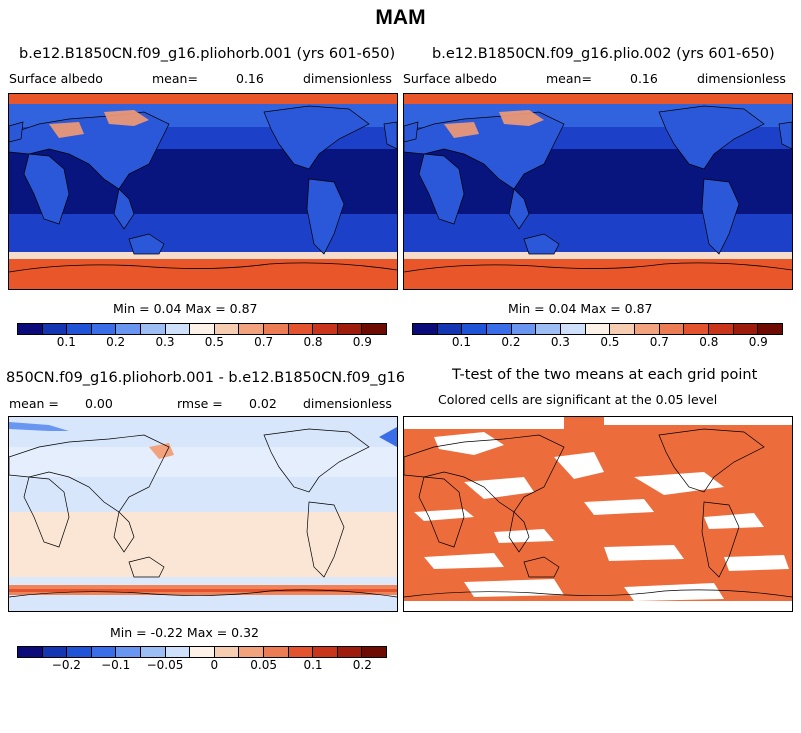 This screenshot has width=801, height=733. What do you see at coordinates (250, 78) in the screenshot?
I see `panel-a-mean-value: 0.16` at bounding box center [250, 78].